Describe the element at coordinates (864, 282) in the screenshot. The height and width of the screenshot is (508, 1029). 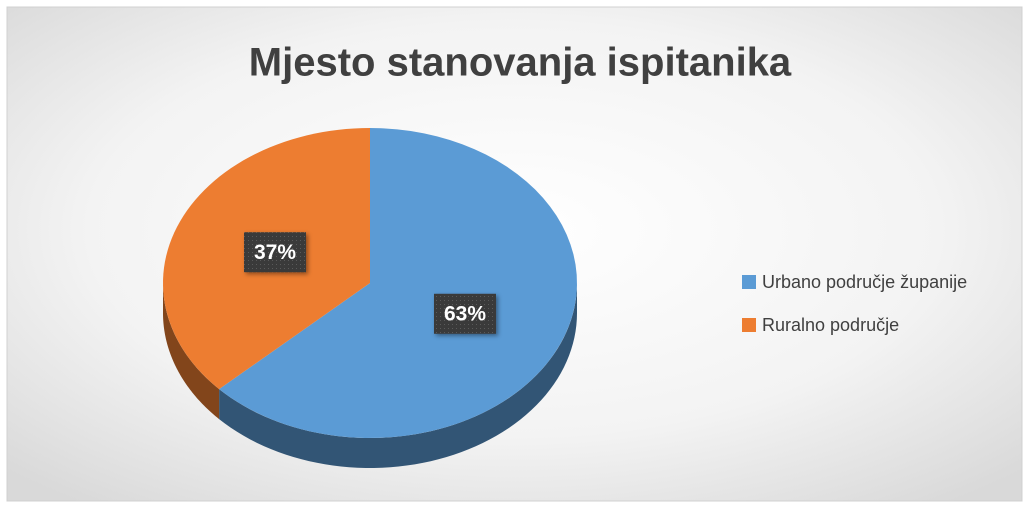
I see `legend-label: Urbano područje županije` at that location.